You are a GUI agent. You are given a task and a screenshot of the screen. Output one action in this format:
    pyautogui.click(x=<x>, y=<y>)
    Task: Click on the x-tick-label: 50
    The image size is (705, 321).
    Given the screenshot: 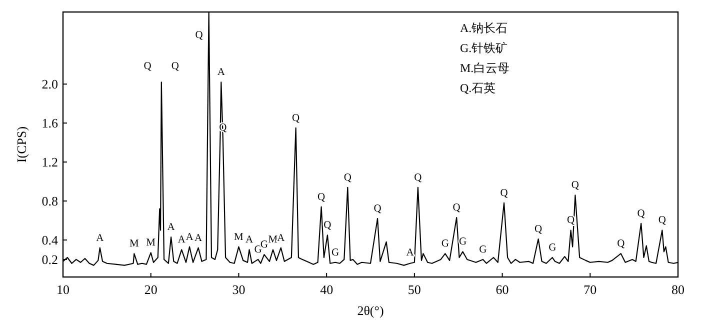 What is the action you would take?
    pyautogui.click(x=414, y=289)
    